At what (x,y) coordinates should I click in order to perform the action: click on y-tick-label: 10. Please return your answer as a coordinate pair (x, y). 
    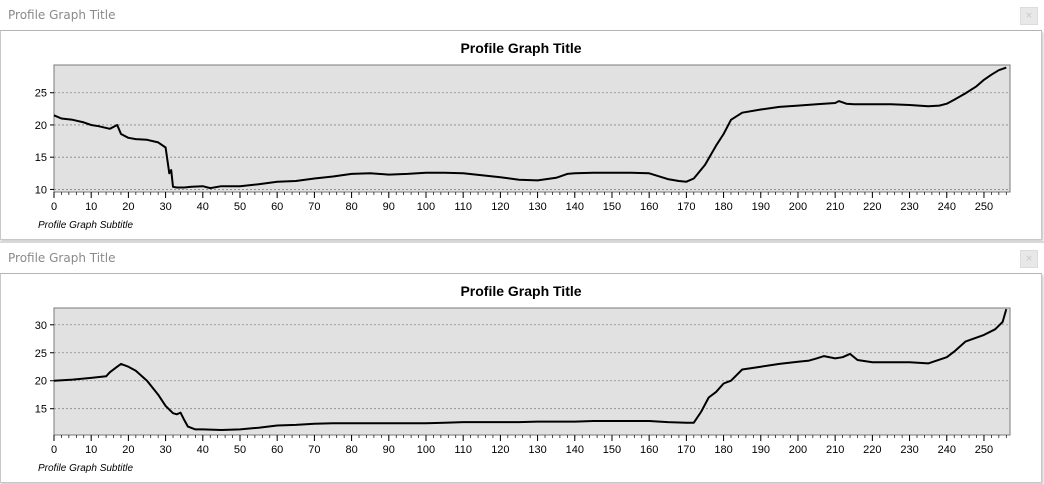
    Looking at the image, I should click on (41, 190).